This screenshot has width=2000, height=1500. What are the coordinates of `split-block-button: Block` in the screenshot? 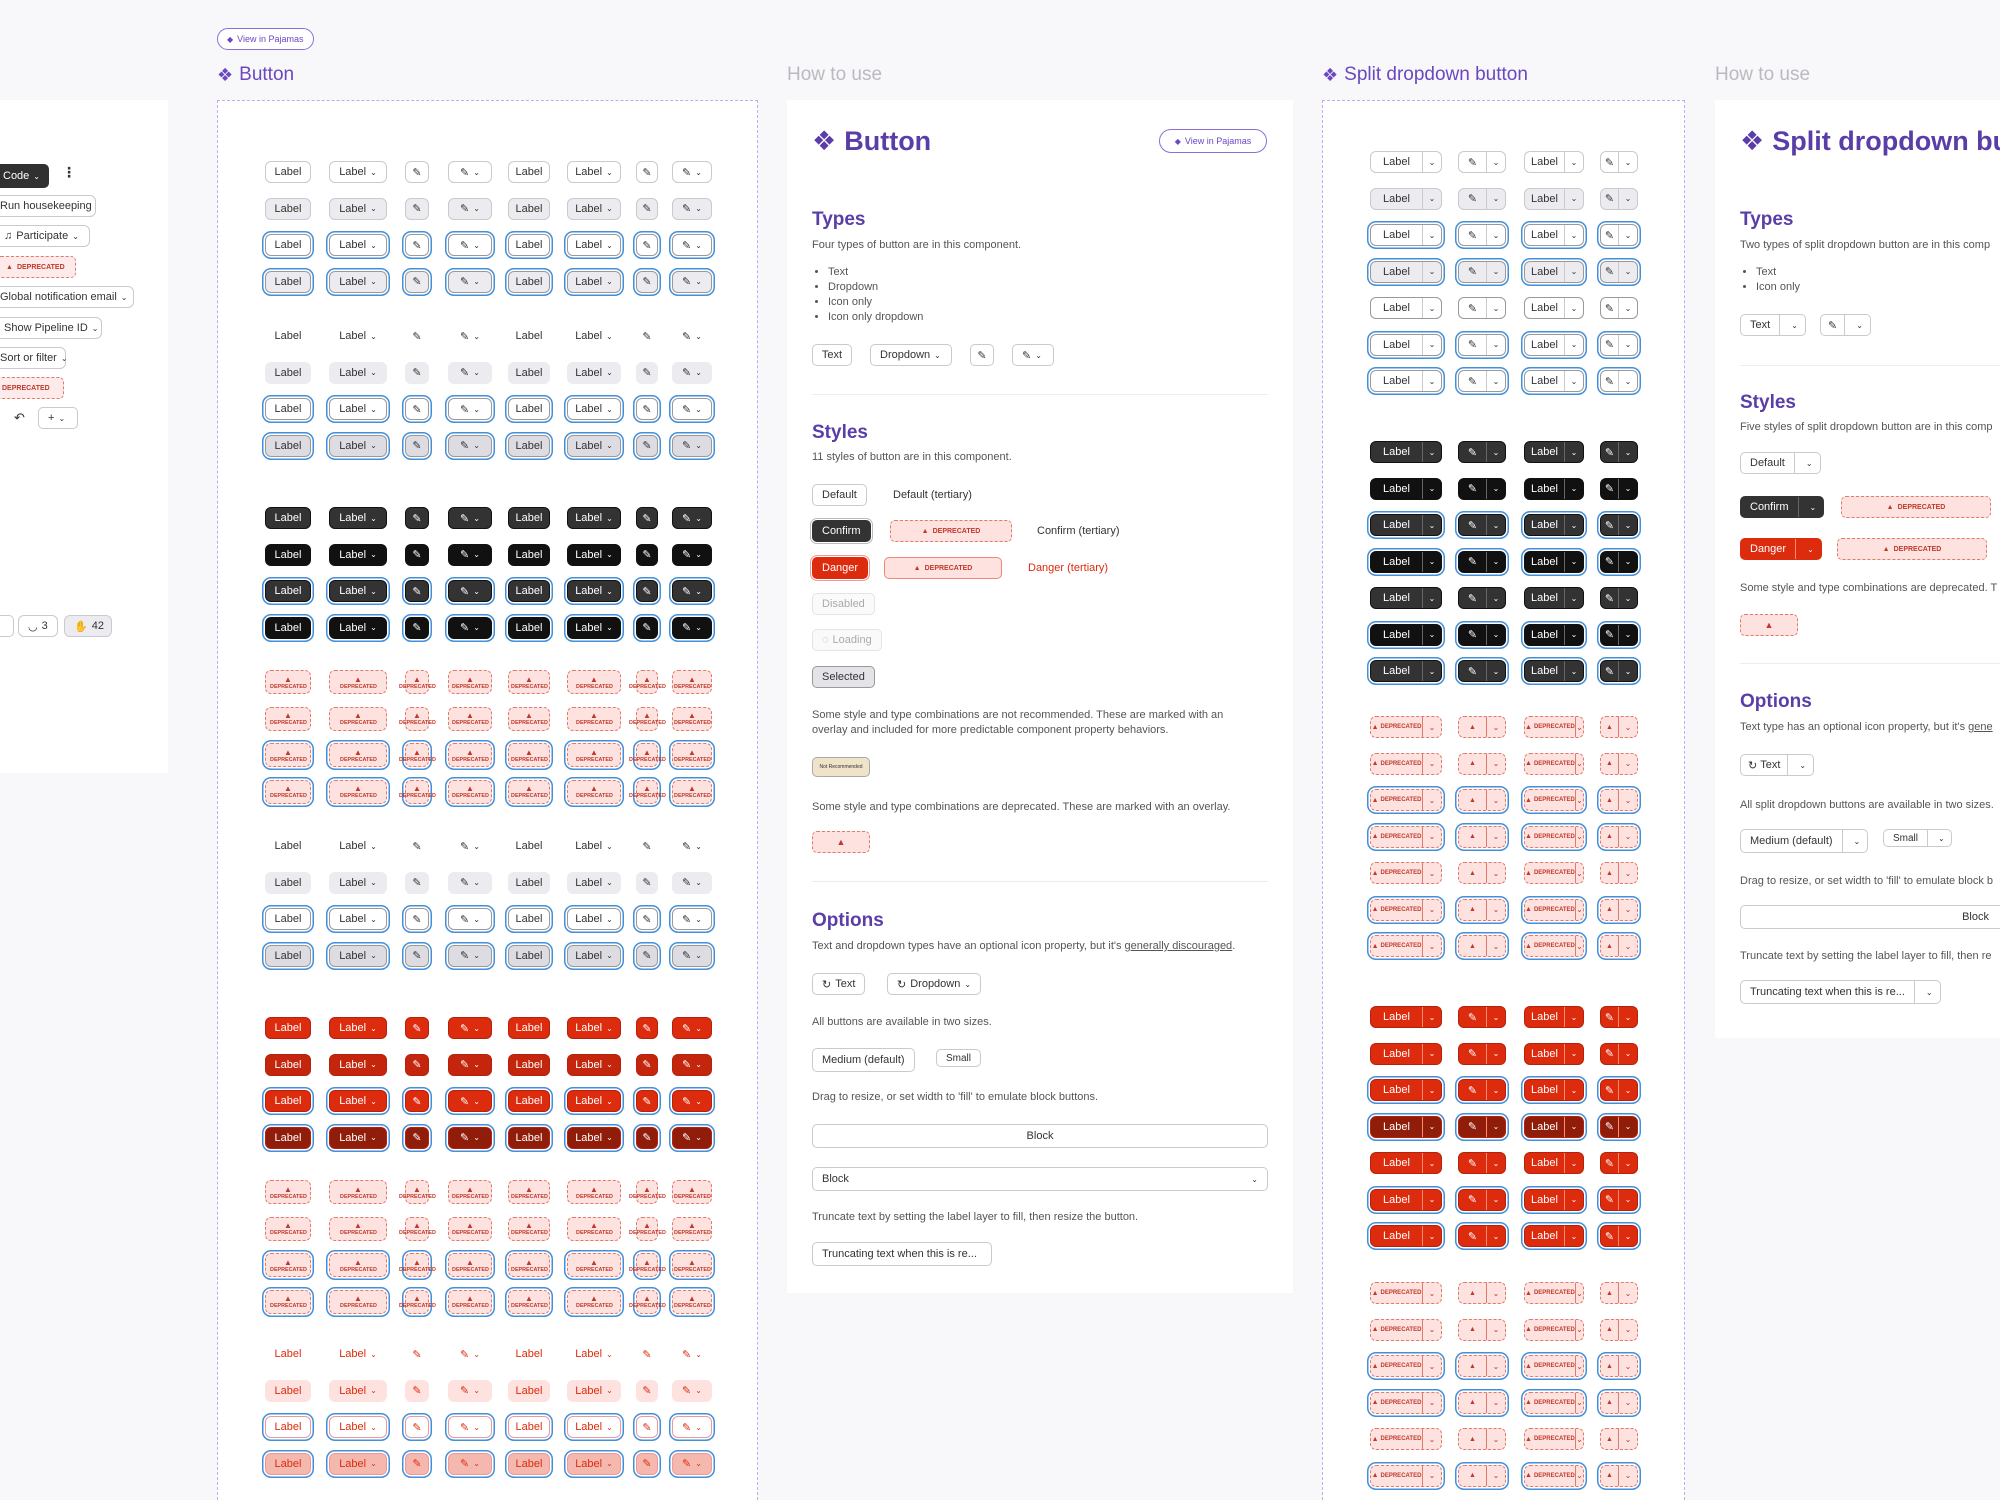 It's located at (1870, 917).